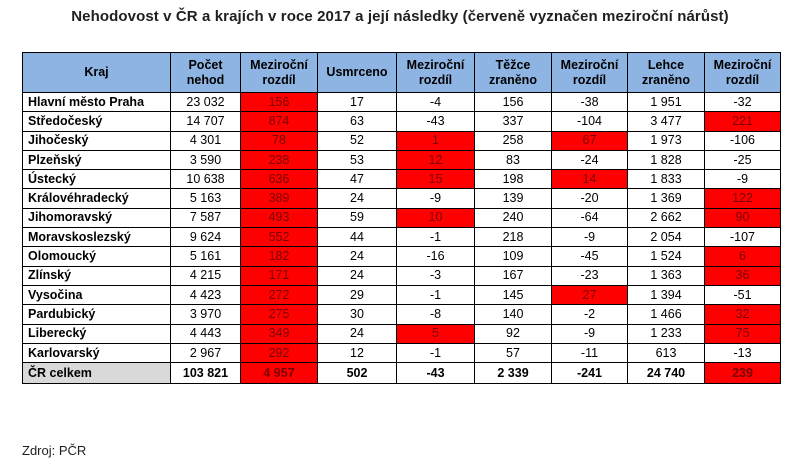  What do you see at coordinates (401, 295) in the screenshot?
I see `table-row: Vysočina 4 423 272 29 -1 145 27 1 394 -51` at bounding box center [401, 295].